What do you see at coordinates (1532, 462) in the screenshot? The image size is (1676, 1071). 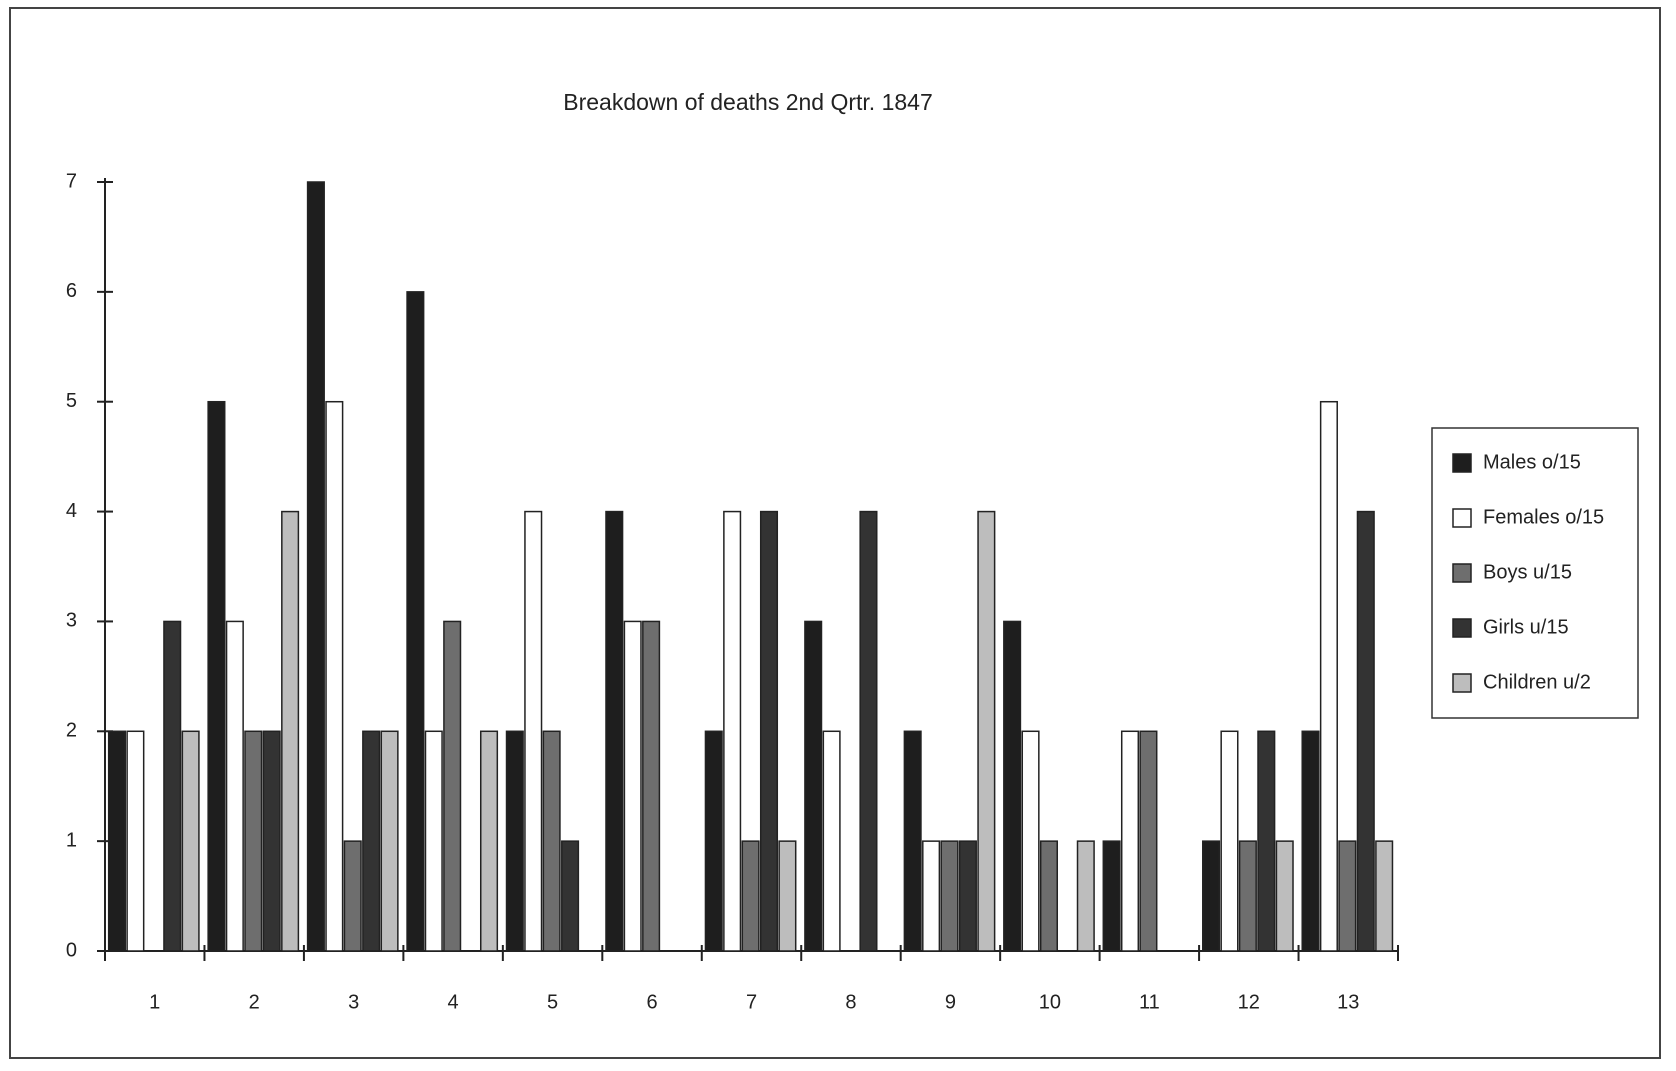 I see `legend-label: Males o/15` at bounding box center [1532, 462].